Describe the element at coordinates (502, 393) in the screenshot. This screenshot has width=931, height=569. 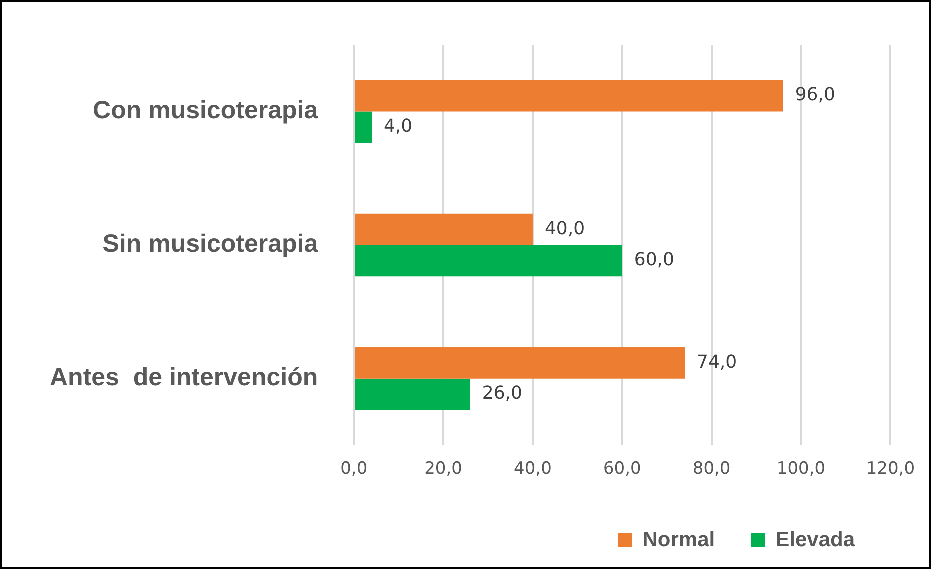
I see `data-label: 26,0` at that location.